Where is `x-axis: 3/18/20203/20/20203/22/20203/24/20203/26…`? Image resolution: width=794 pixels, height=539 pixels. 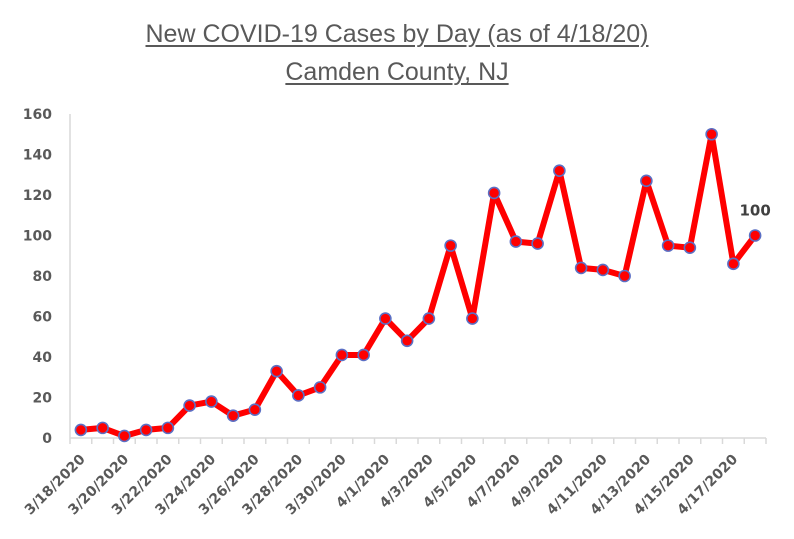
x-axis: 3/18/20203/20/20203/22/20203/24/20203/26… is located at coordinates (394, 478).